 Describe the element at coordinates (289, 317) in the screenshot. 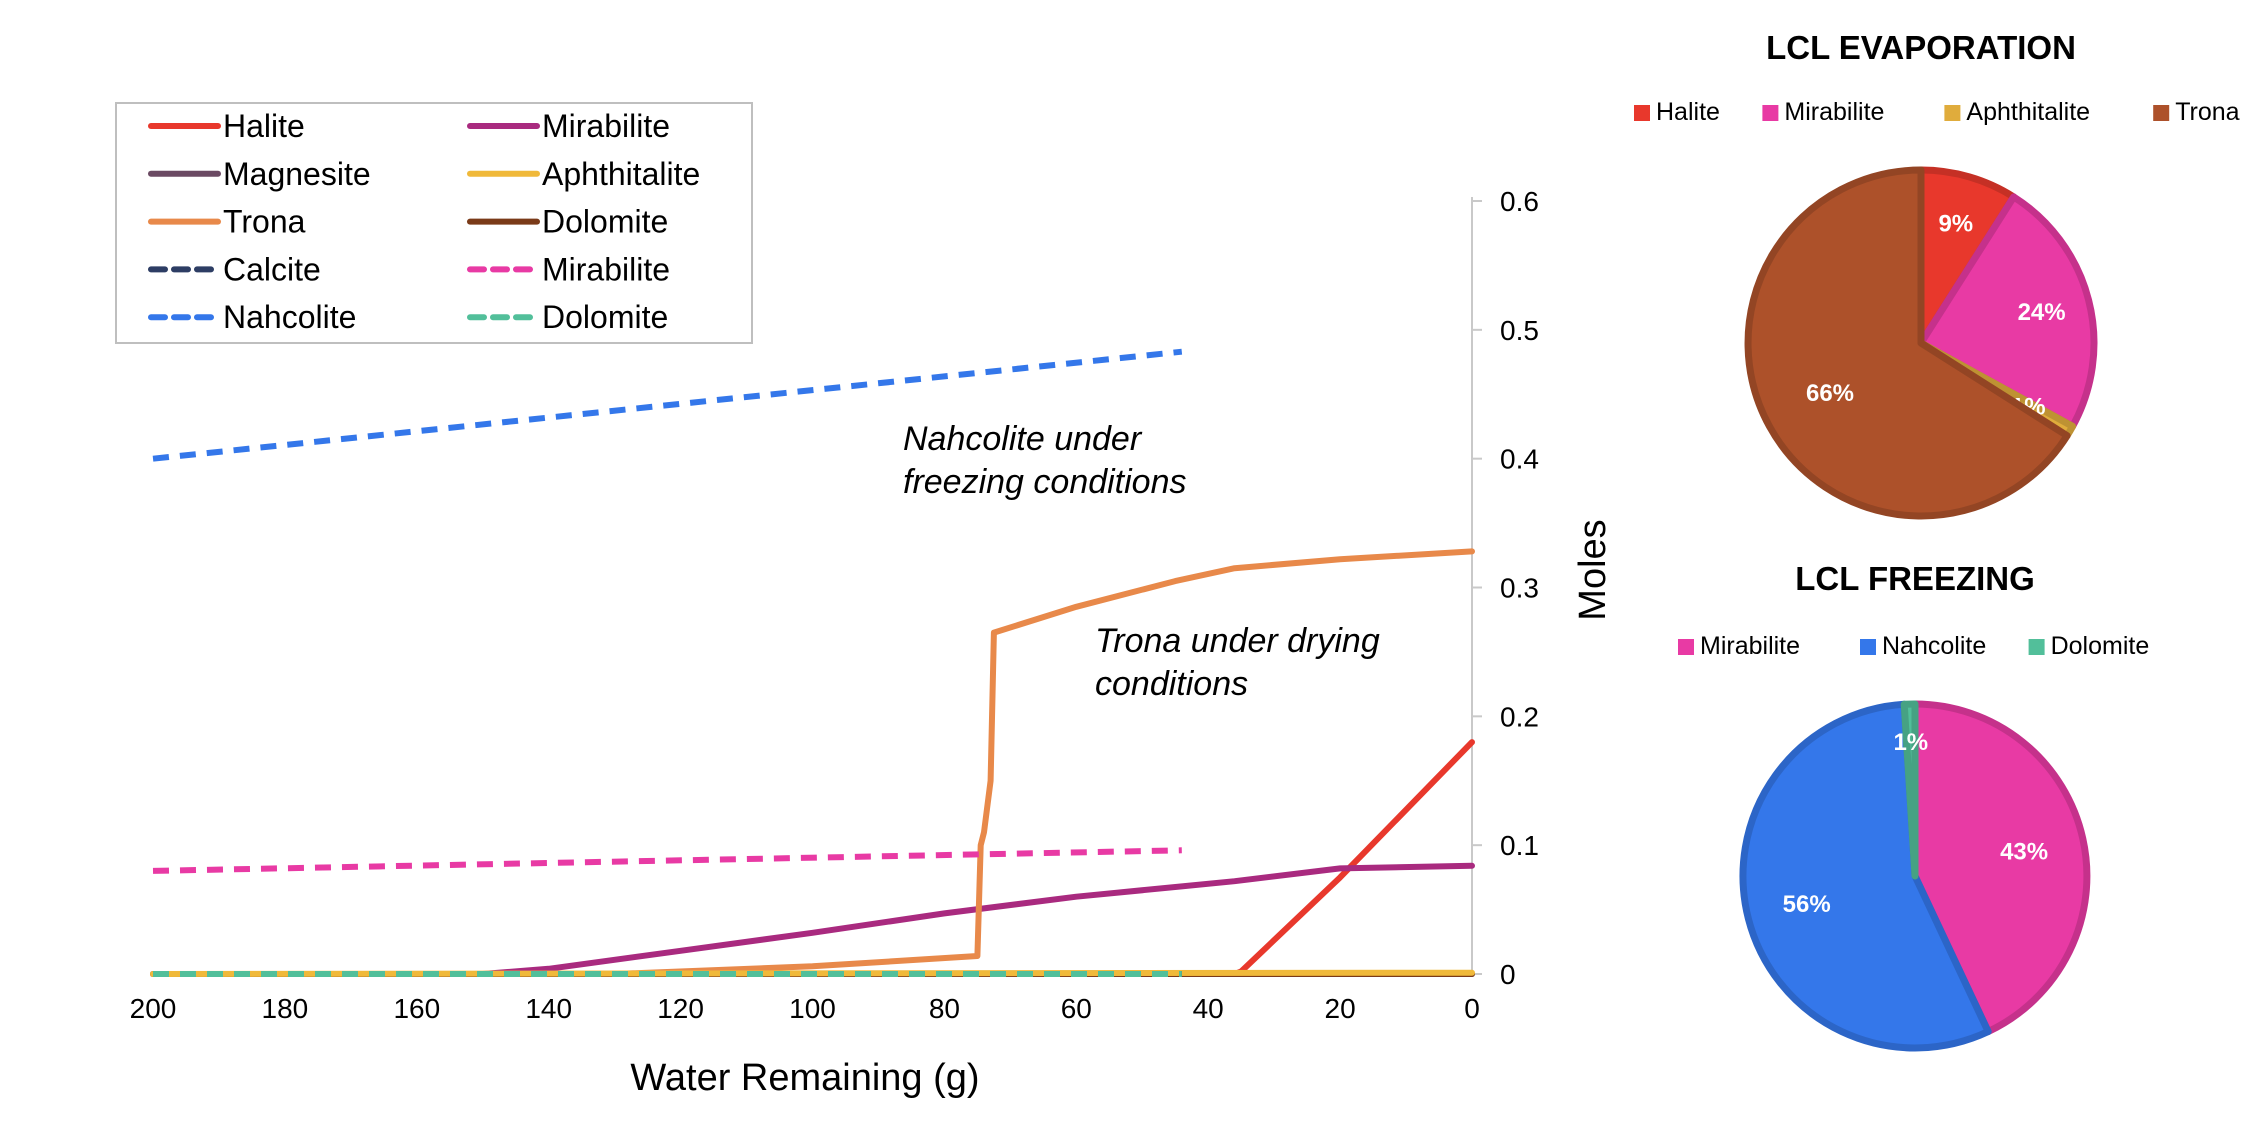

I see `legend-label: Nahcolite` at that location.